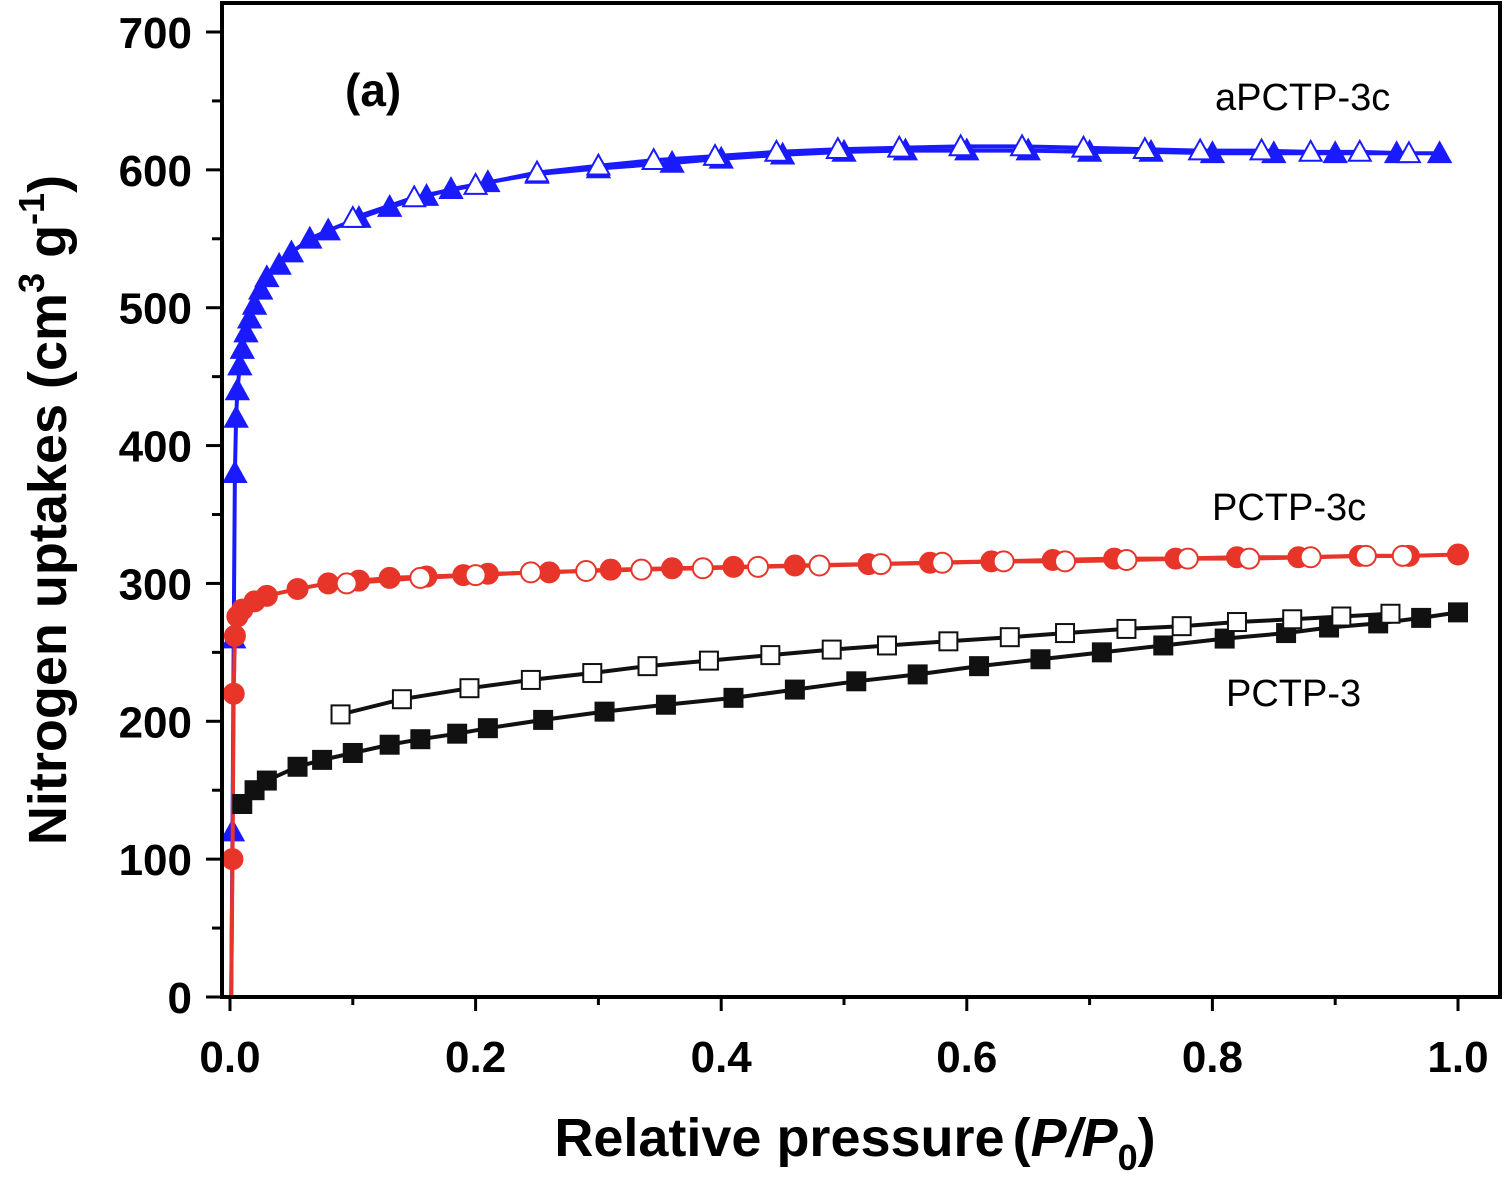  Describe the element at coordinates (1293, 694) in the screenshot. I see `series-label-pctp-3: PCTP-3` at that location.